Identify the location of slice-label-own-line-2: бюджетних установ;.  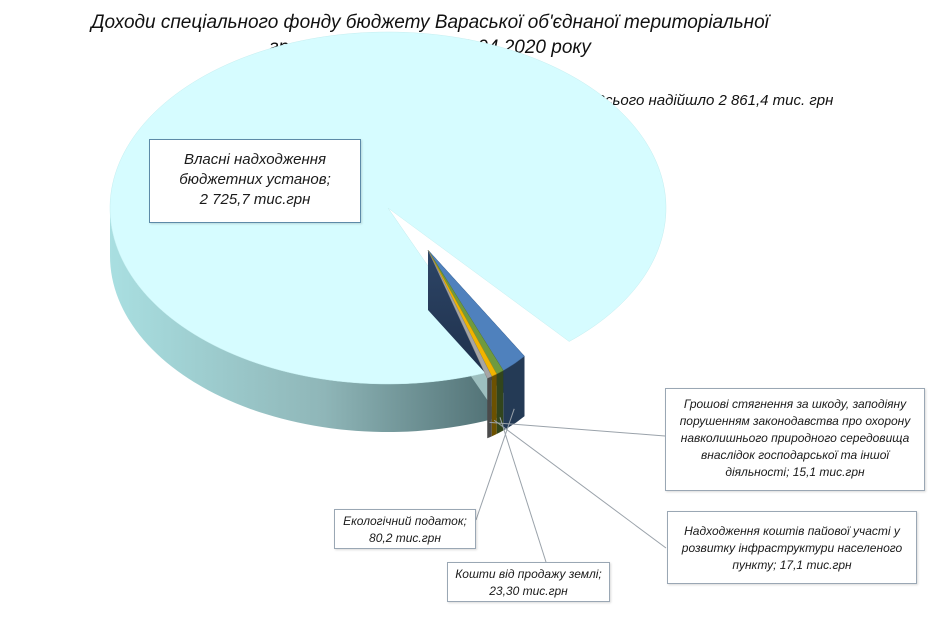
(255, 179).